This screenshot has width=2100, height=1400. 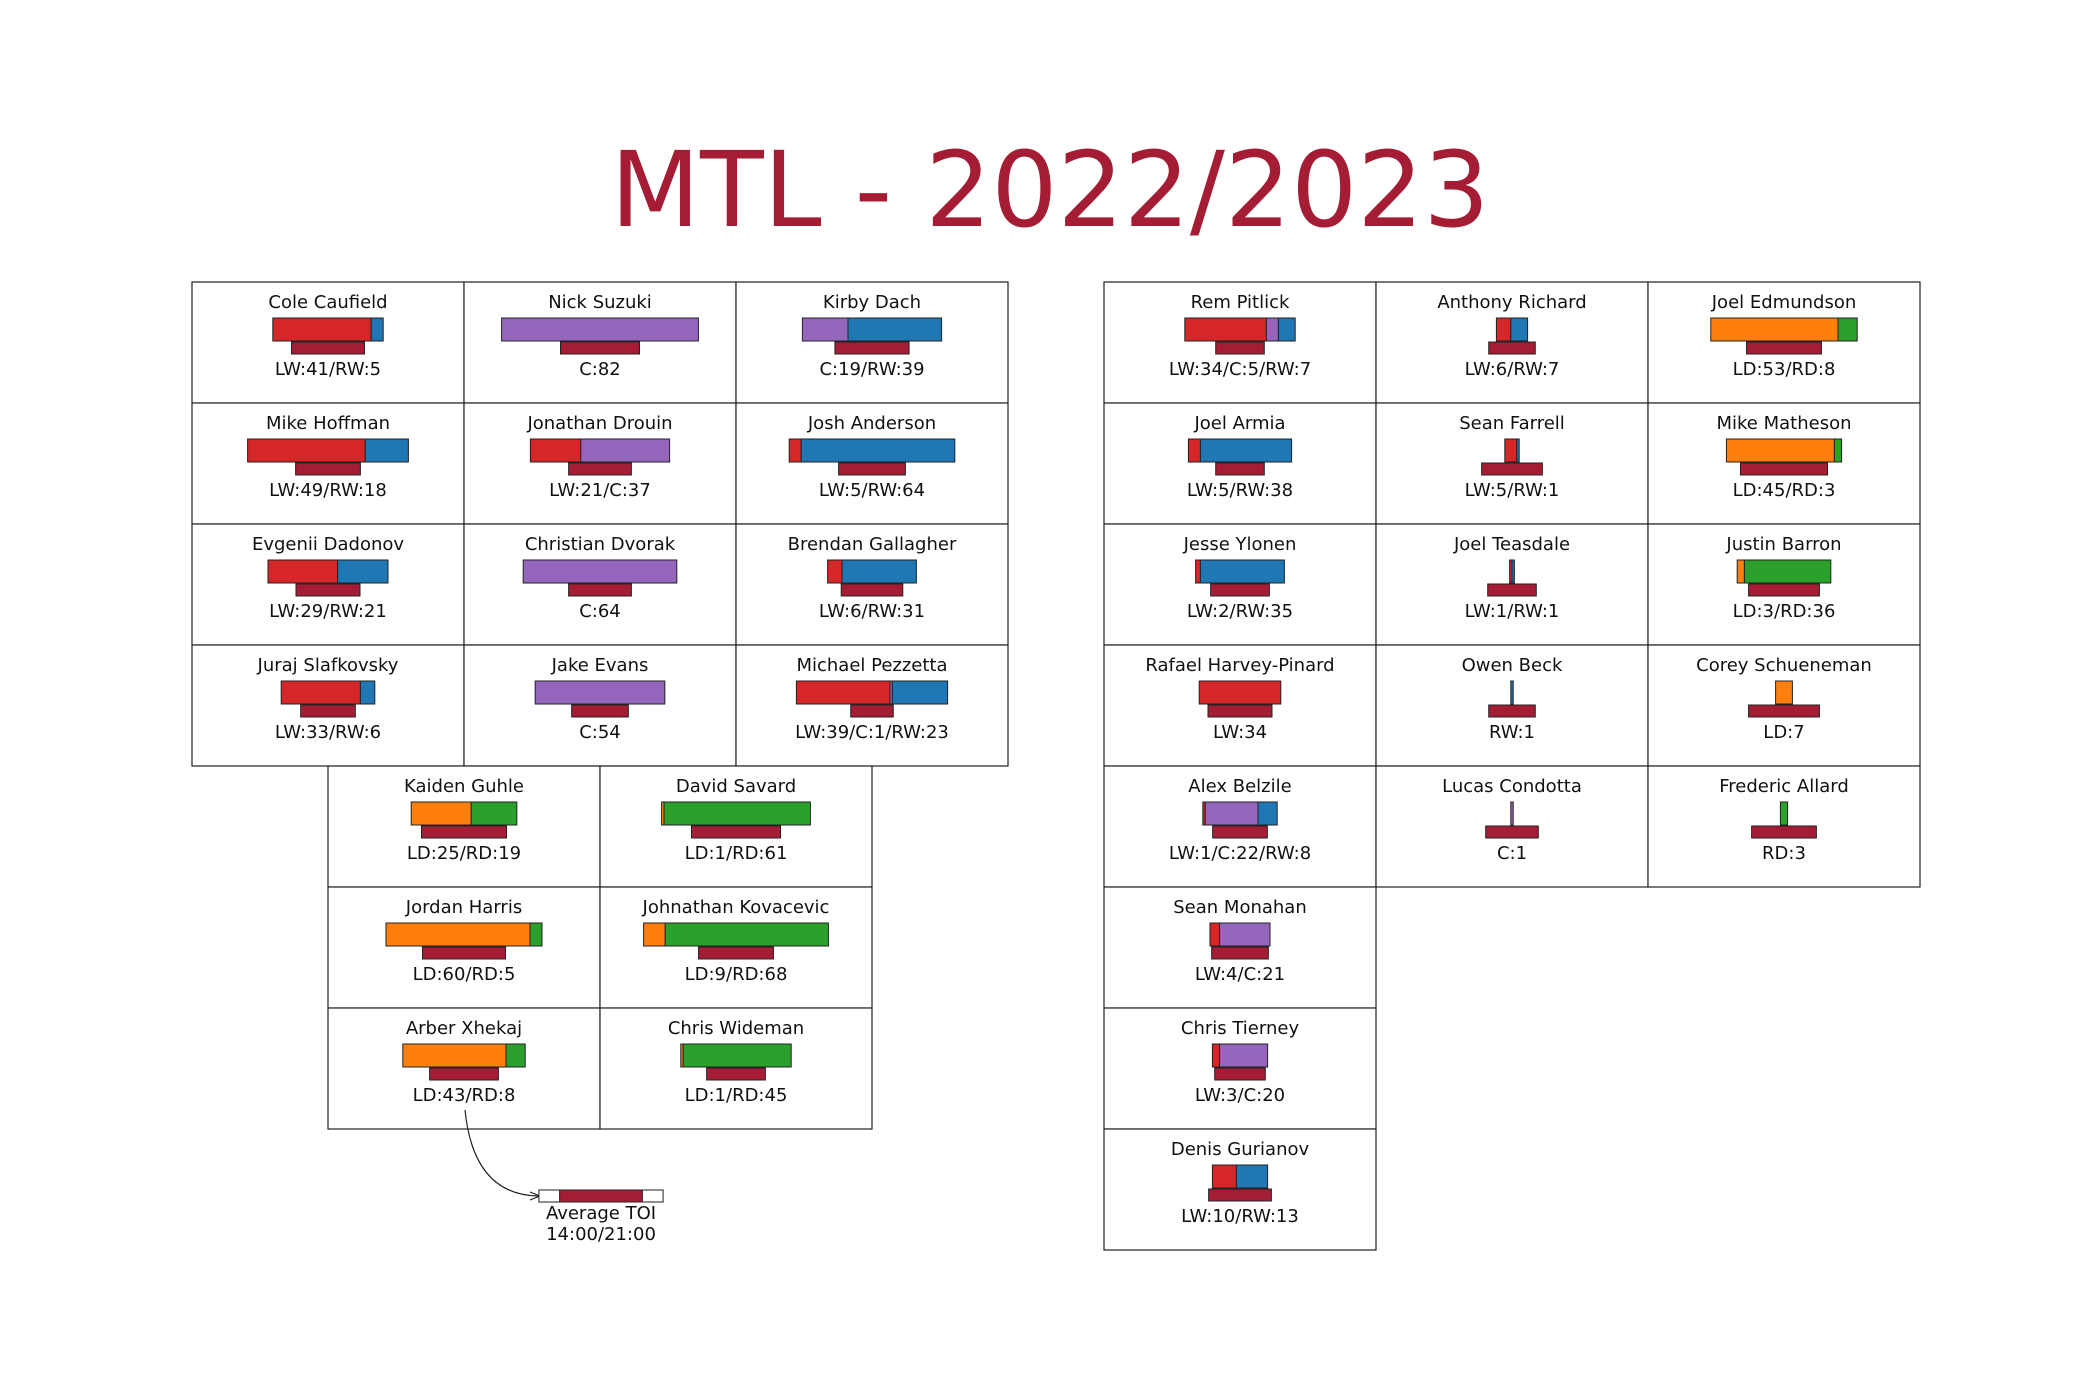 I want to click on player-cell-jordan-harris: Jordan Harris LD:60/RD:5, so click(x=464, y=947).